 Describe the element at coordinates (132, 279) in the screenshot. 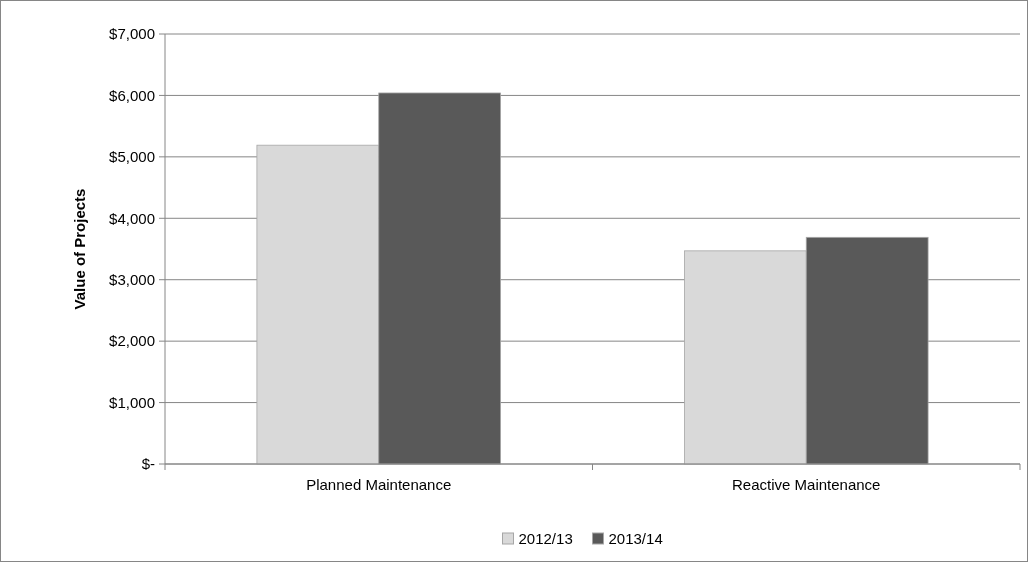

I see `y-tick-label: $3,000` at that location.